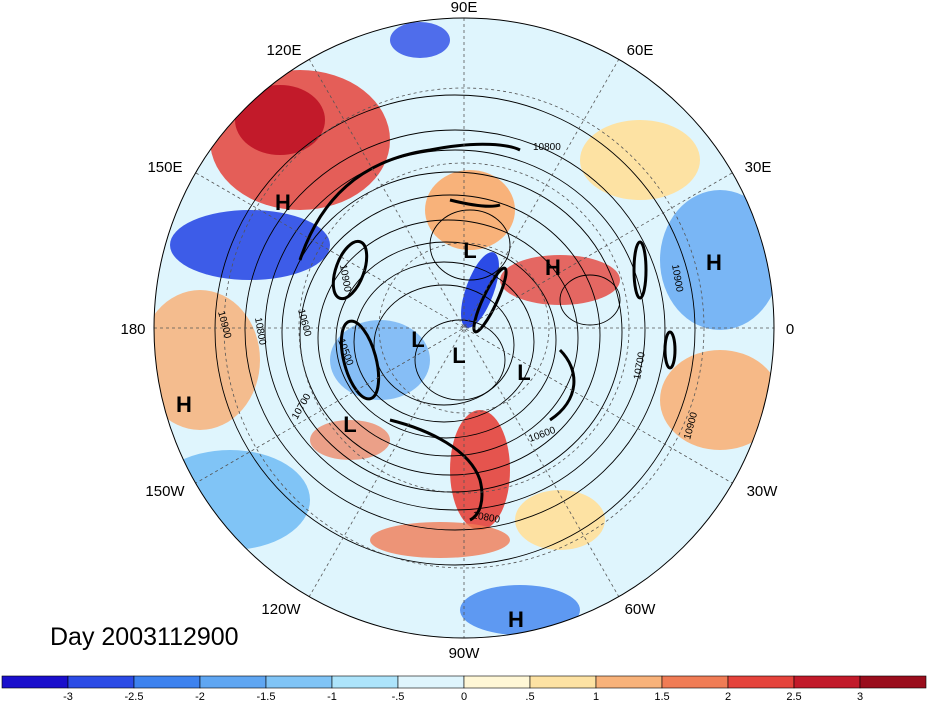 The height and width of the screenshot is (702, 928). I want to click on colorbar-tick-label: 2.5, so click(793, 696).